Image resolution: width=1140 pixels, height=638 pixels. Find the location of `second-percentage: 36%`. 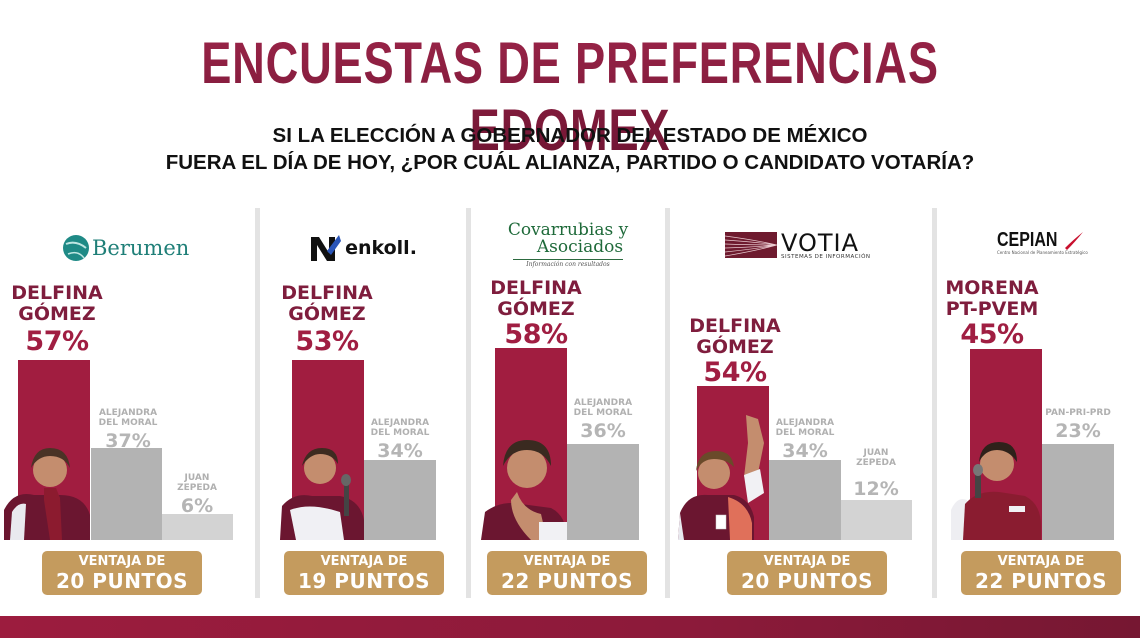

second-percentage: 36% is located at coordinates (603, 431).